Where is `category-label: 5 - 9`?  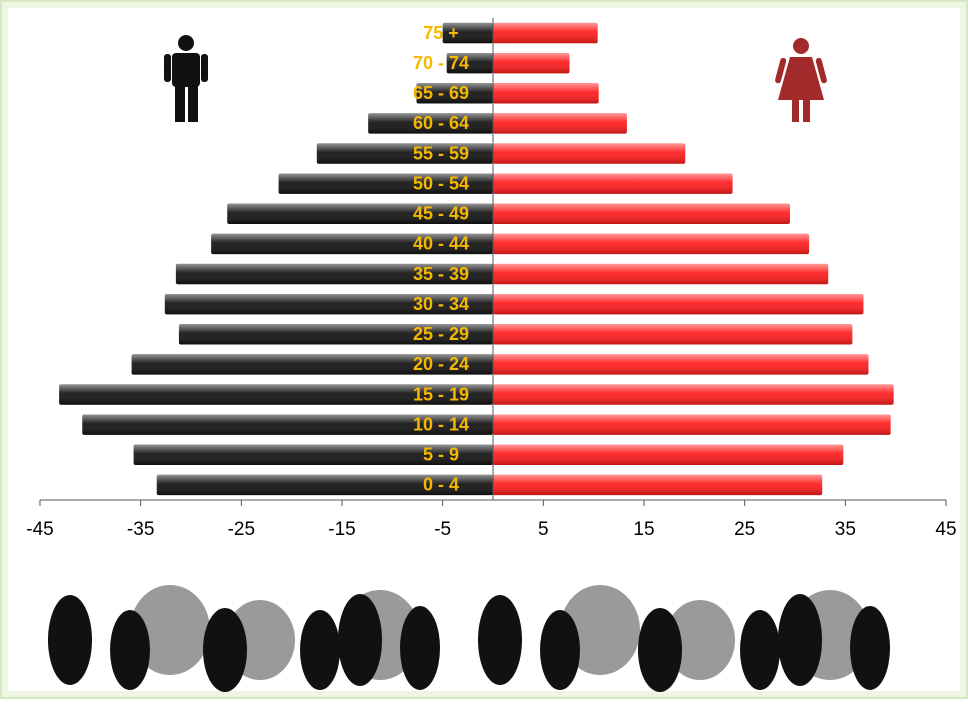
category-label: 5 - 9 is located at coordinates (441, 455).